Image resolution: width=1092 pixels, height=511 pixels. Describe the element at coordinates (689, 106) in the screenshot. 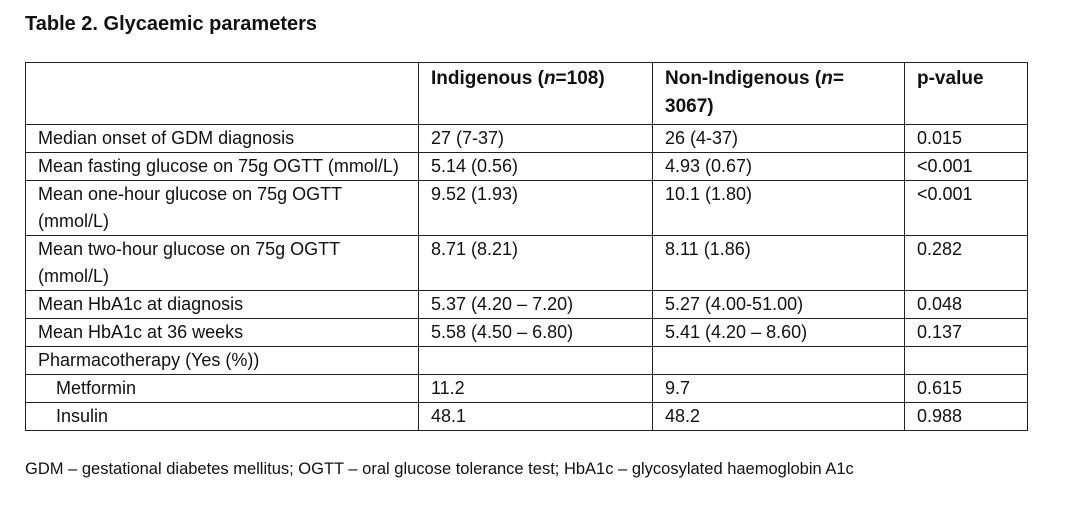

I see `header-text: 3067)` at that location.